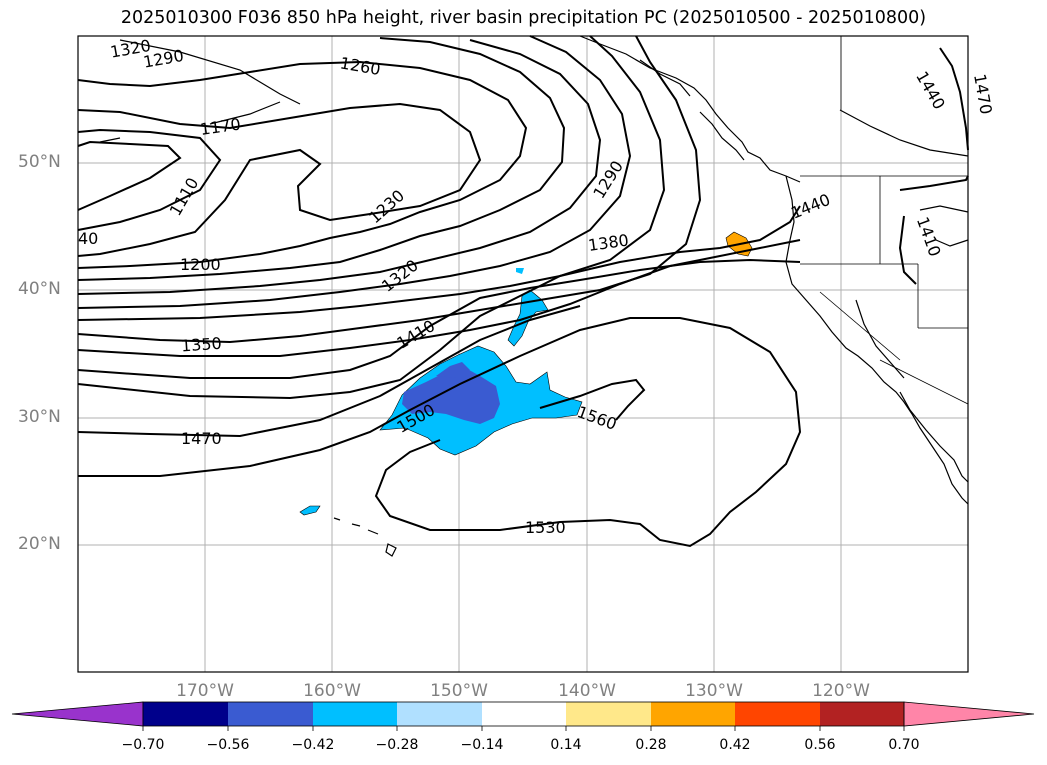  Describe the element at coordinates (545, 527) in the screenshot. I see `contour-label: 1530` at that location.